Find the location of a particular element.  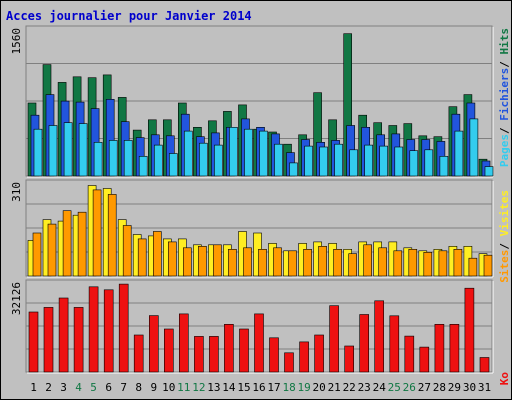

x-tick-label: 12 is located at coordinates (198, 387).